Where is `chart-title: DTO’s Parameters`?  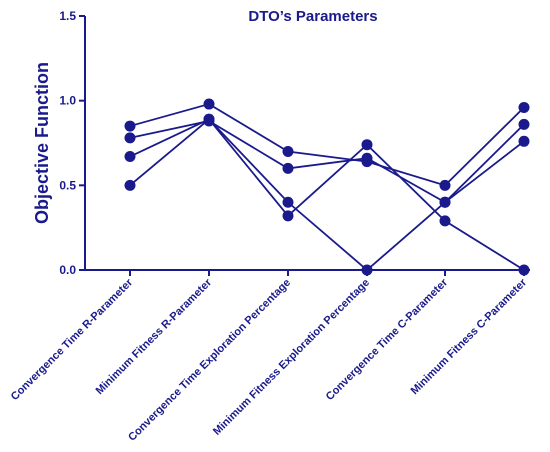 chart-title: DTO’s Parameters is located at coordinates (312, 16).